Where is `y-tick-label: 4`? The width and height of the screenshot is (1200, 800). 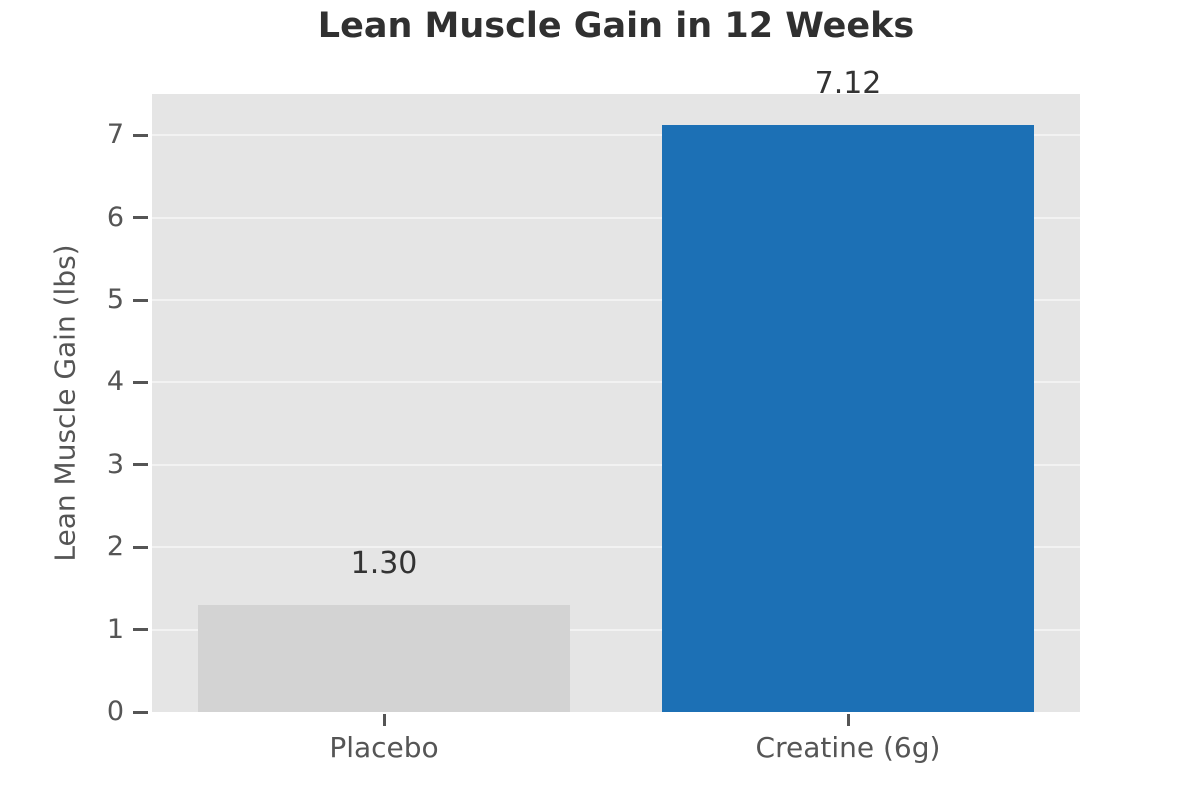
y-tick-label: 4 is located at coordinates (115, 382).